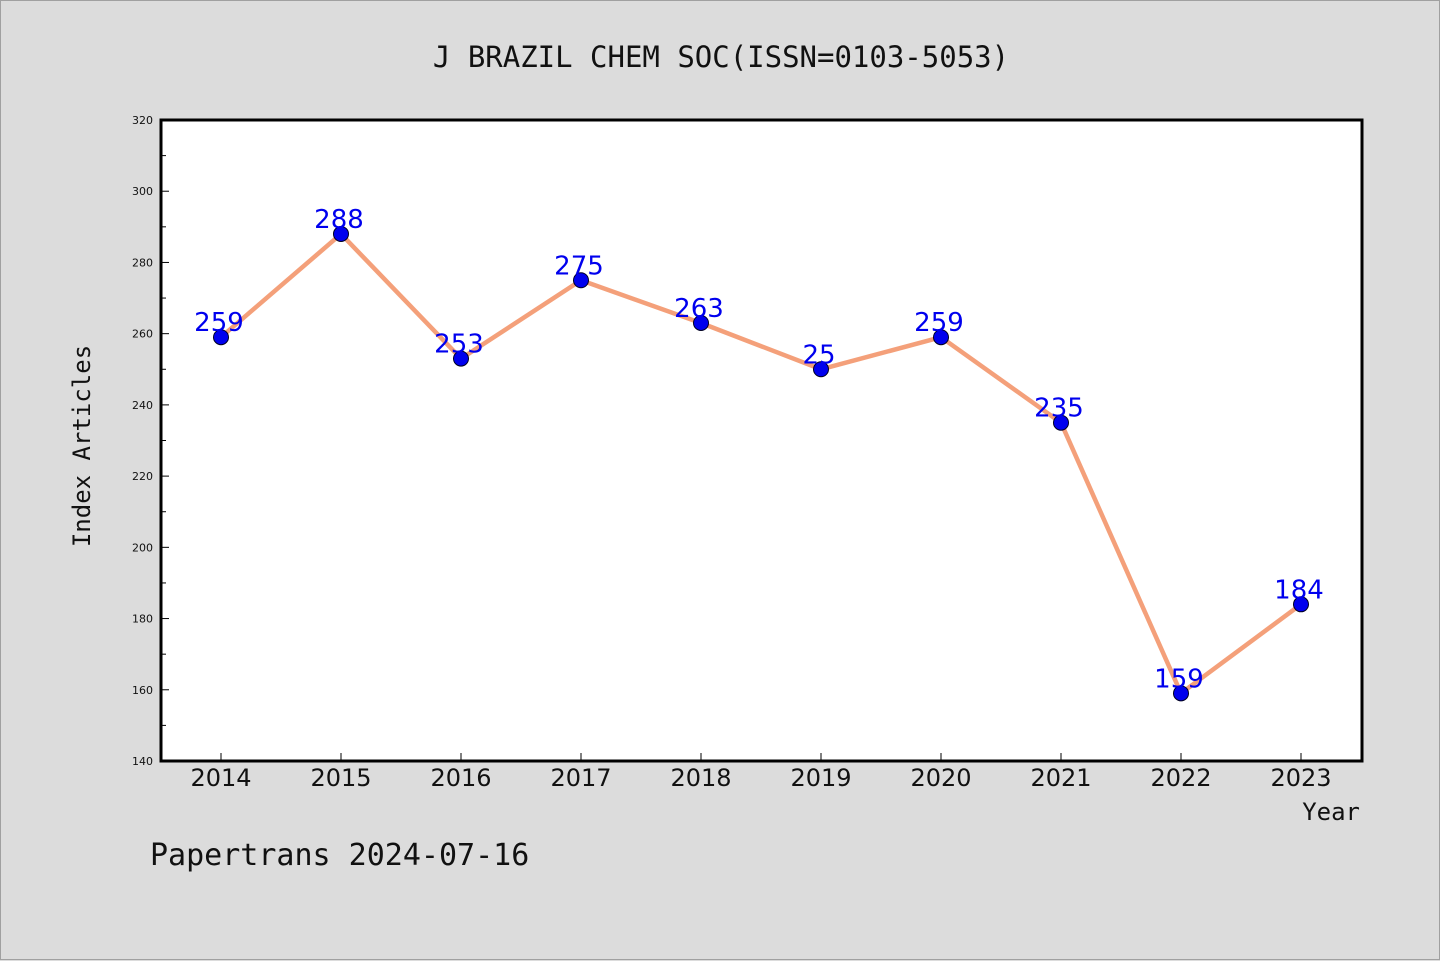 This screenshot has height=961, width=1440. I want to click on x-tick-label: 2023, so click(1300, 778).